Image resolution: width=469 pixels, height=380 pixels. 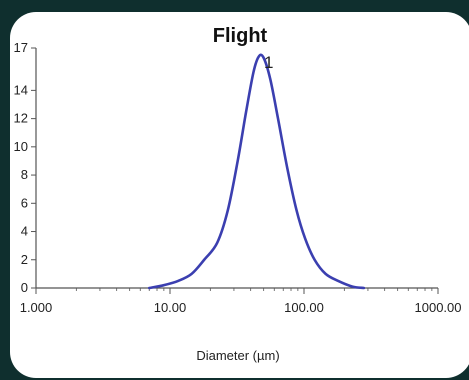 I want to click on x-tick-label: 100.00, so click(x=304, y=307).